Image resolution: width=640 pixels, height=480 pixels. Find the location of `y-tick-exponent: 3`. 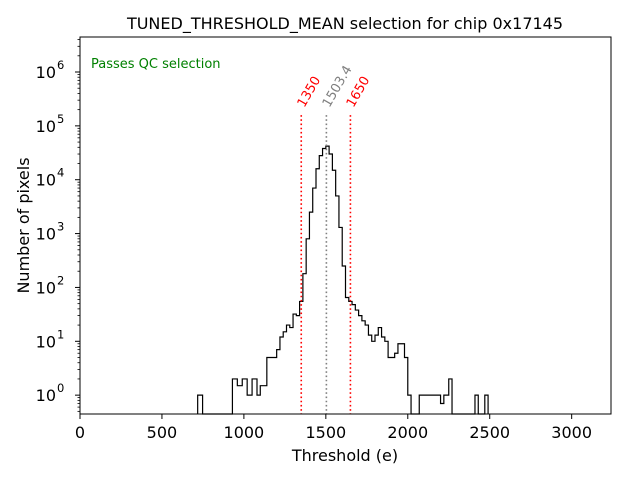

y-tick-exponent: 3 is located at coordinates (60, 227).